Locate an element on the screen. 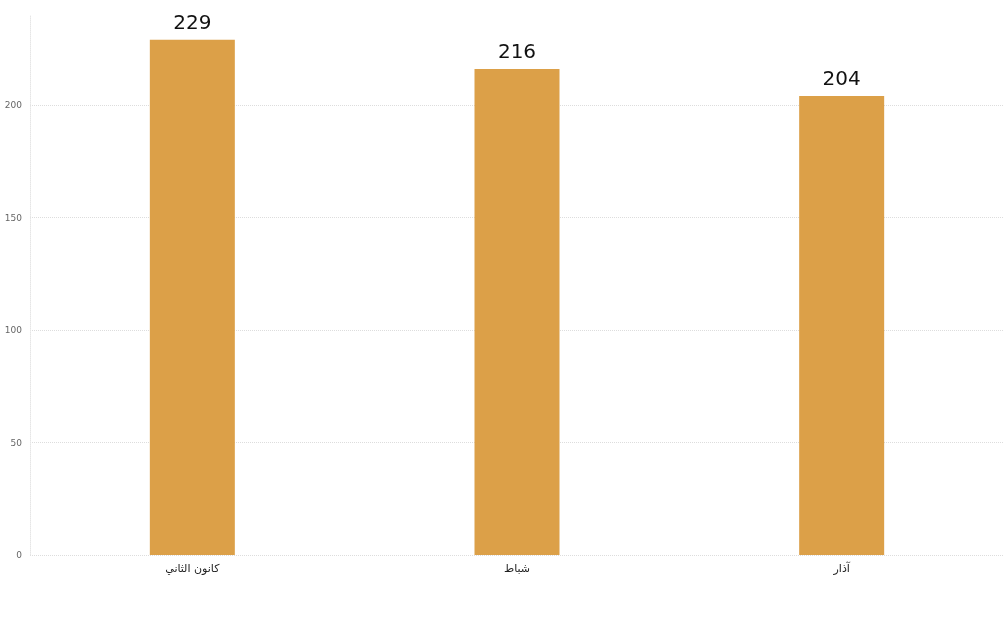 This screenshot has width=1006, height=624. y-tick-label: 100 is located at coordinates (13, 330).